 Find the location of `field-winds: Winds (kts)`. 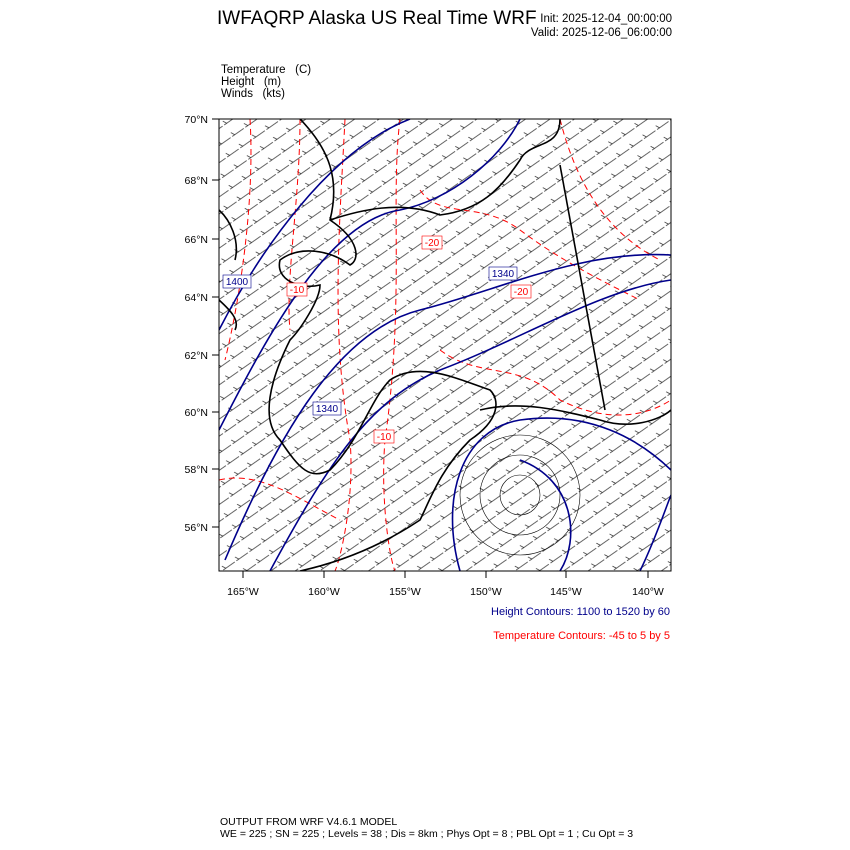

field-winds: Winds (kts) is located at coordinates (253, 94).